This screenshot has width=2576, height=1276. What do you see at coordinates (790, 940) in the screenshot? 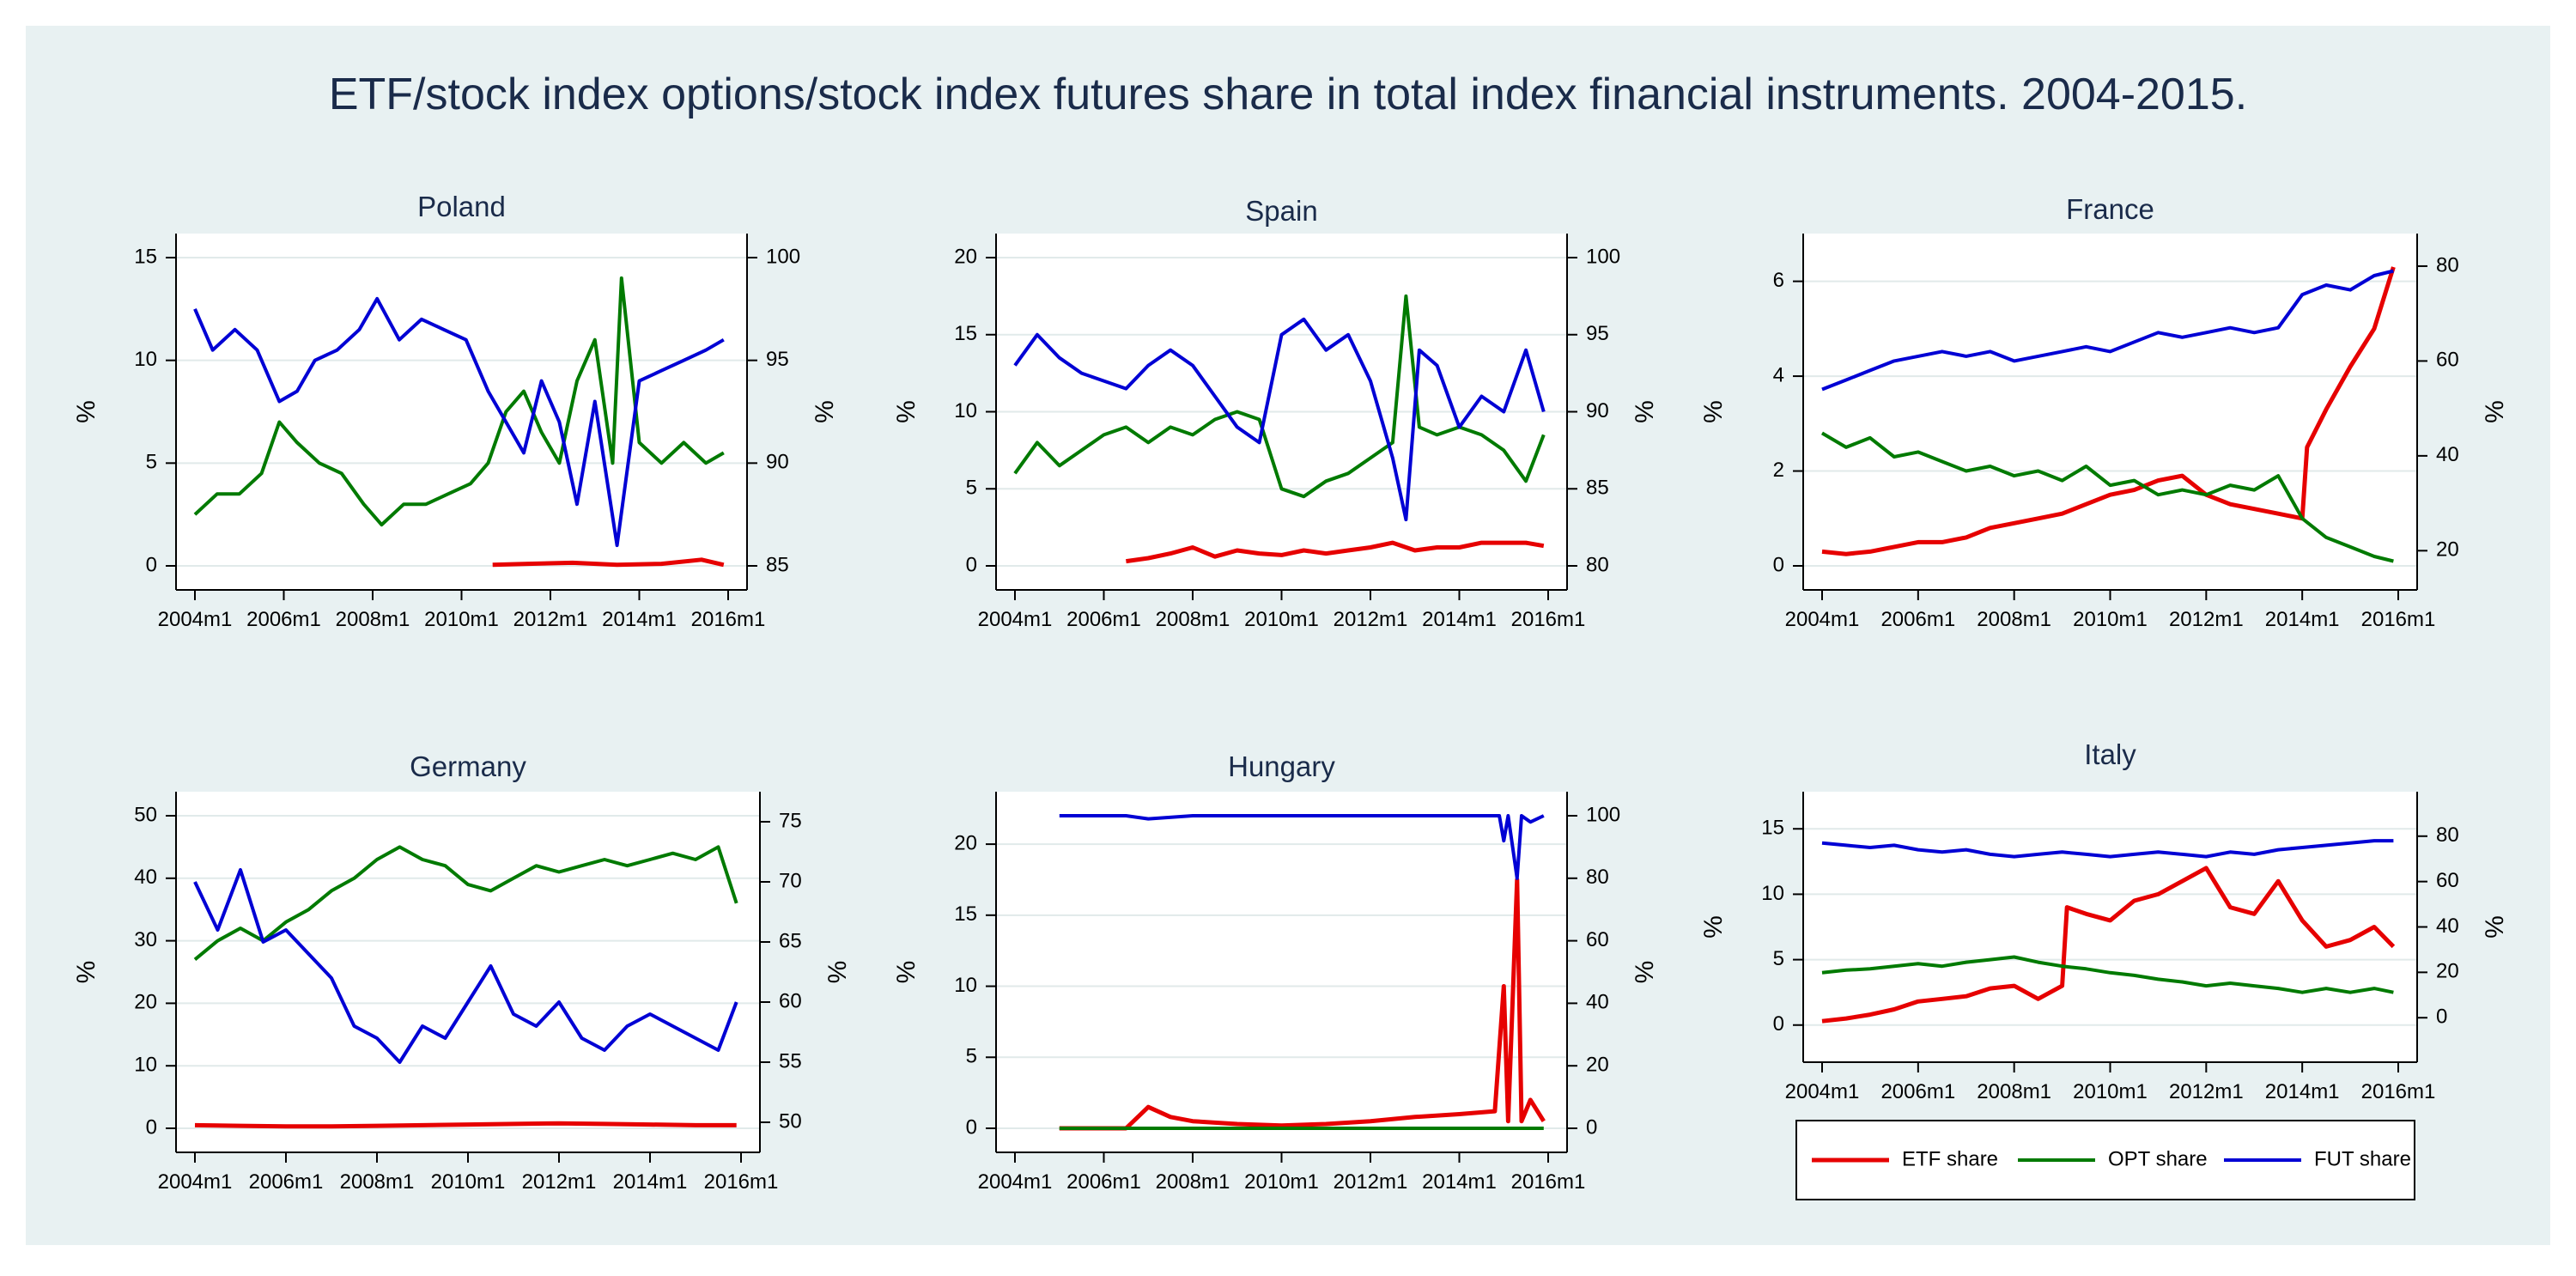
I see `y-right-tick-label: 65` at bounding box center [790, 940].